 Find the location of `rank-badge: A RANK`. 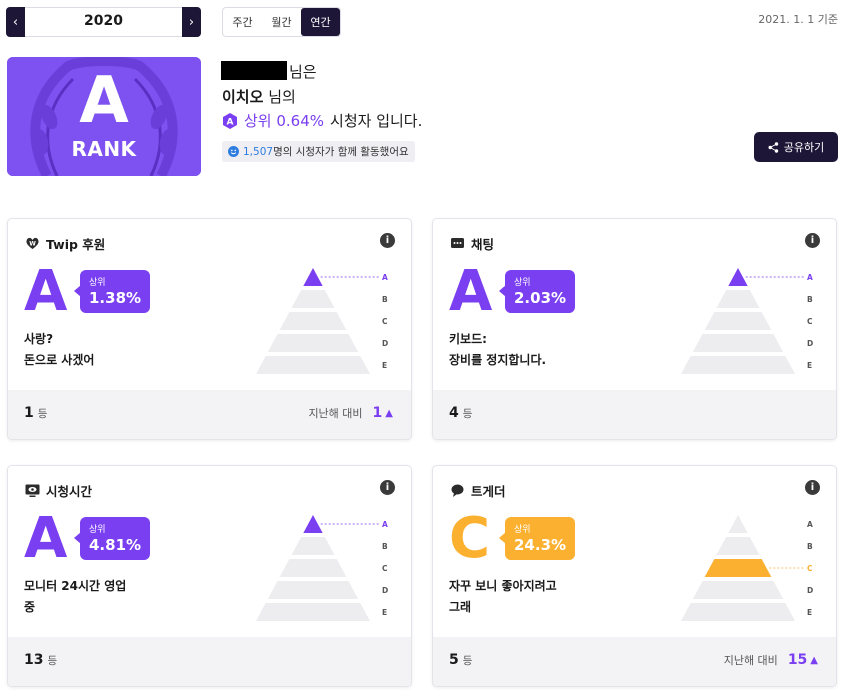

rank-badge: A RANK is located at coordinates (104, 116).